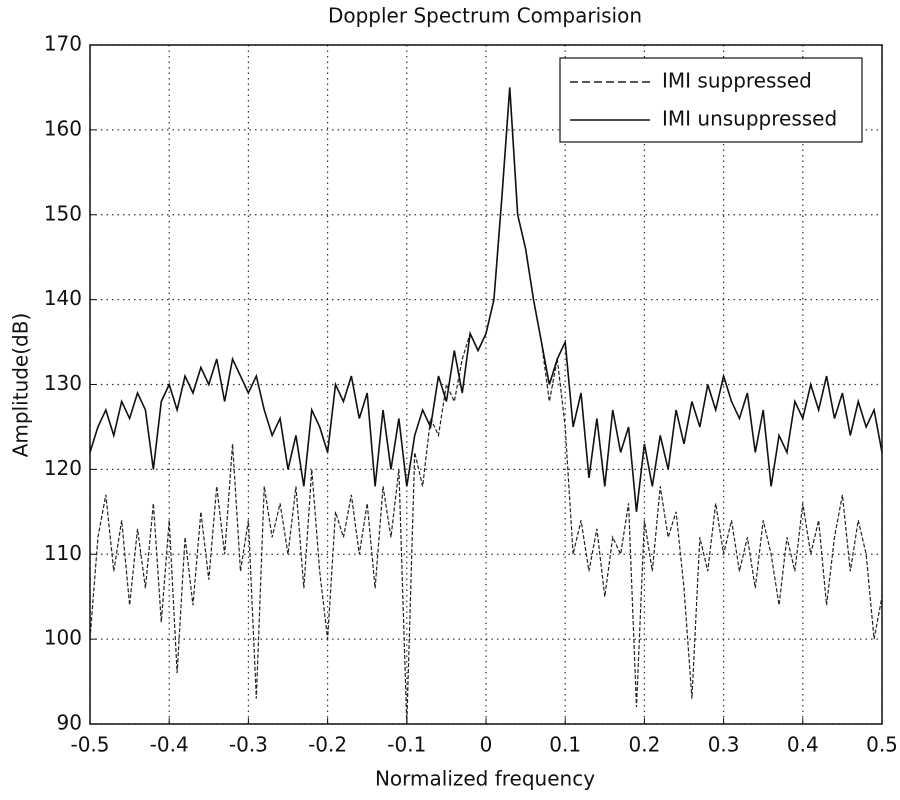  What do you see at coordinates (89, 745) in the screenshot?
I see `x-tick-label: -0.5` at bounding box center [89, 745].